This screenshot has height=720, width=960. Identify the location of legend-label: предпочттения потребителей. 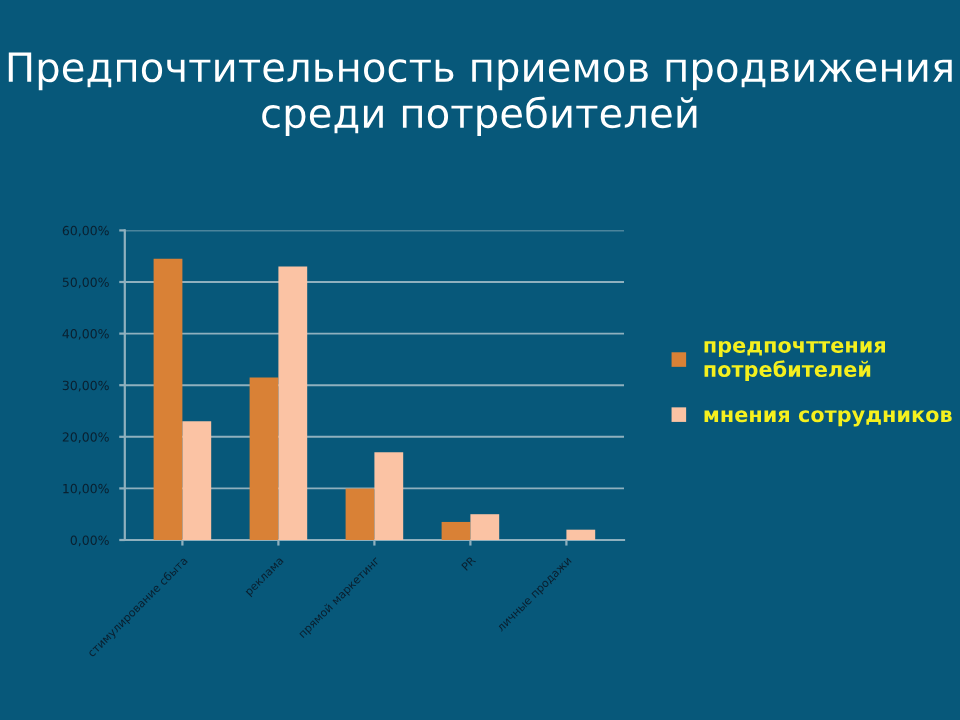
(794, 361).